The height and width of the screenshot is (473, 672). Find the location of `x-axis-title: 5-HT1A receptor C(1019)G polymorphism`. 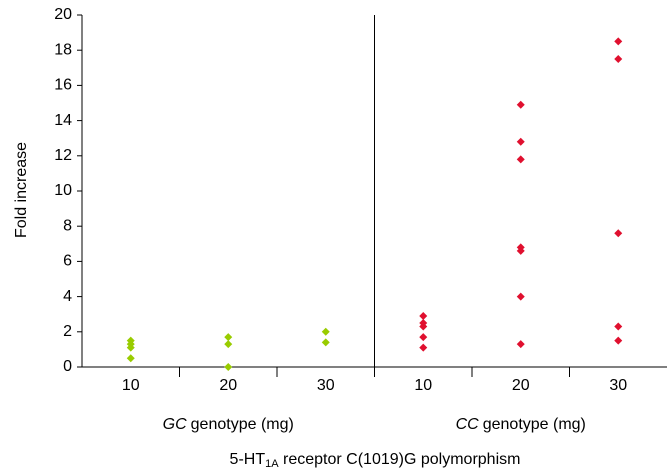

x-axis-title: 5-HT1A receptor C(1019)G polymorphism is located at coordinates (375, 460).